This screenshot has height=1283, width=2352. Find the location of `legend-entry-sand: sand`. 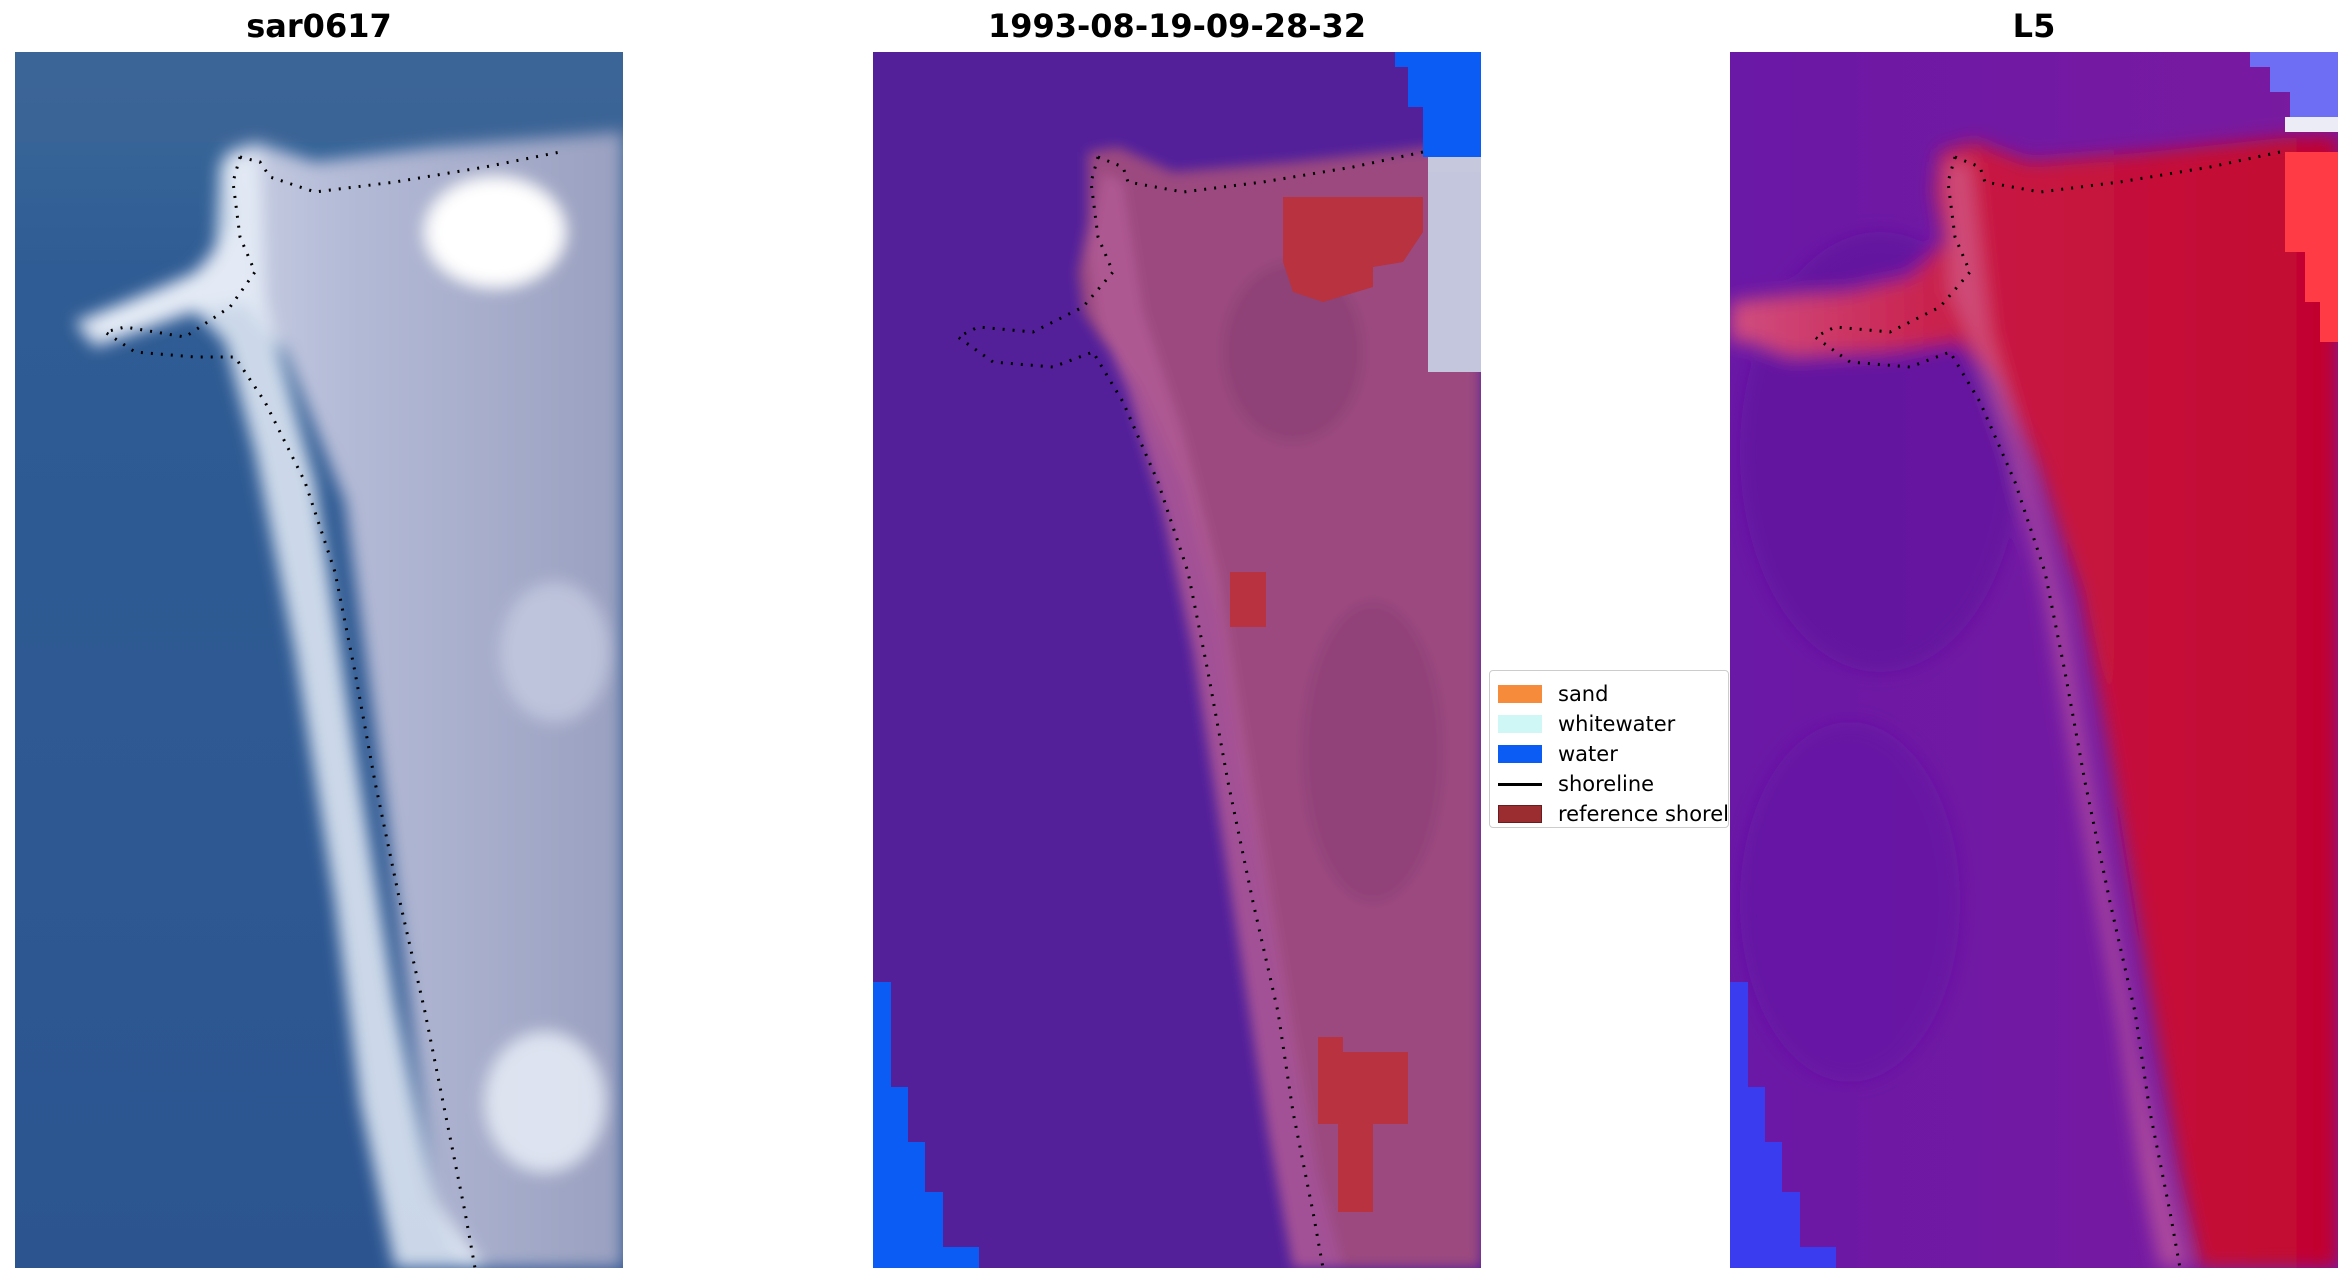

legend-entry-sand: sand is located at coordinates (1553, 694).